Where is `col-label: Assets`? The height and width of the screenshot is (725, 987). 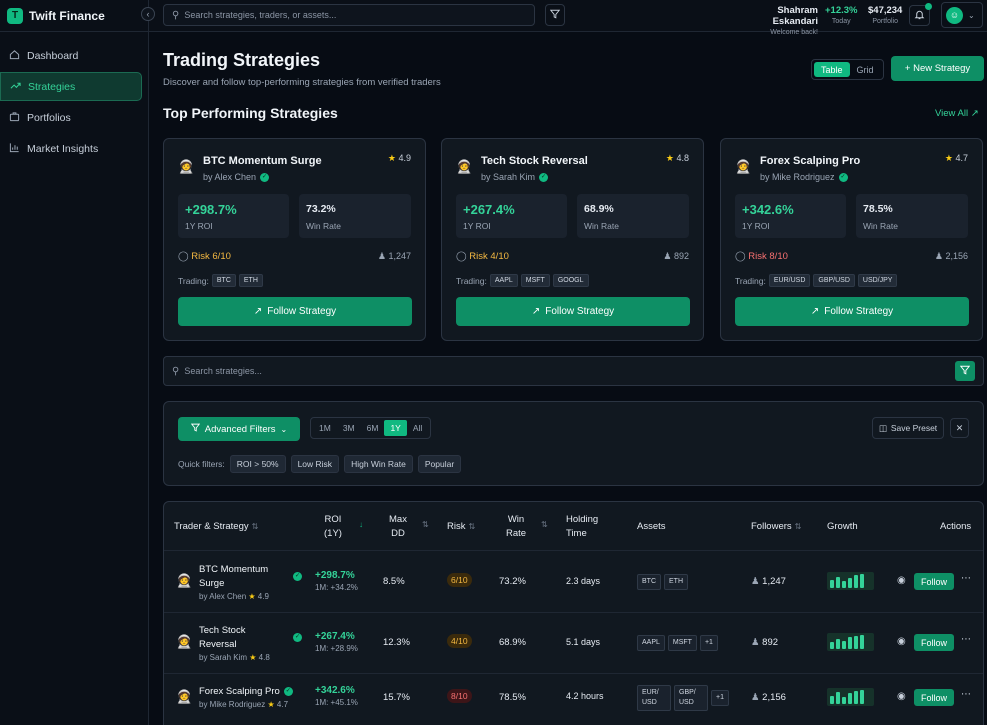 col-label: Assets is located at coordinates (651, 526).